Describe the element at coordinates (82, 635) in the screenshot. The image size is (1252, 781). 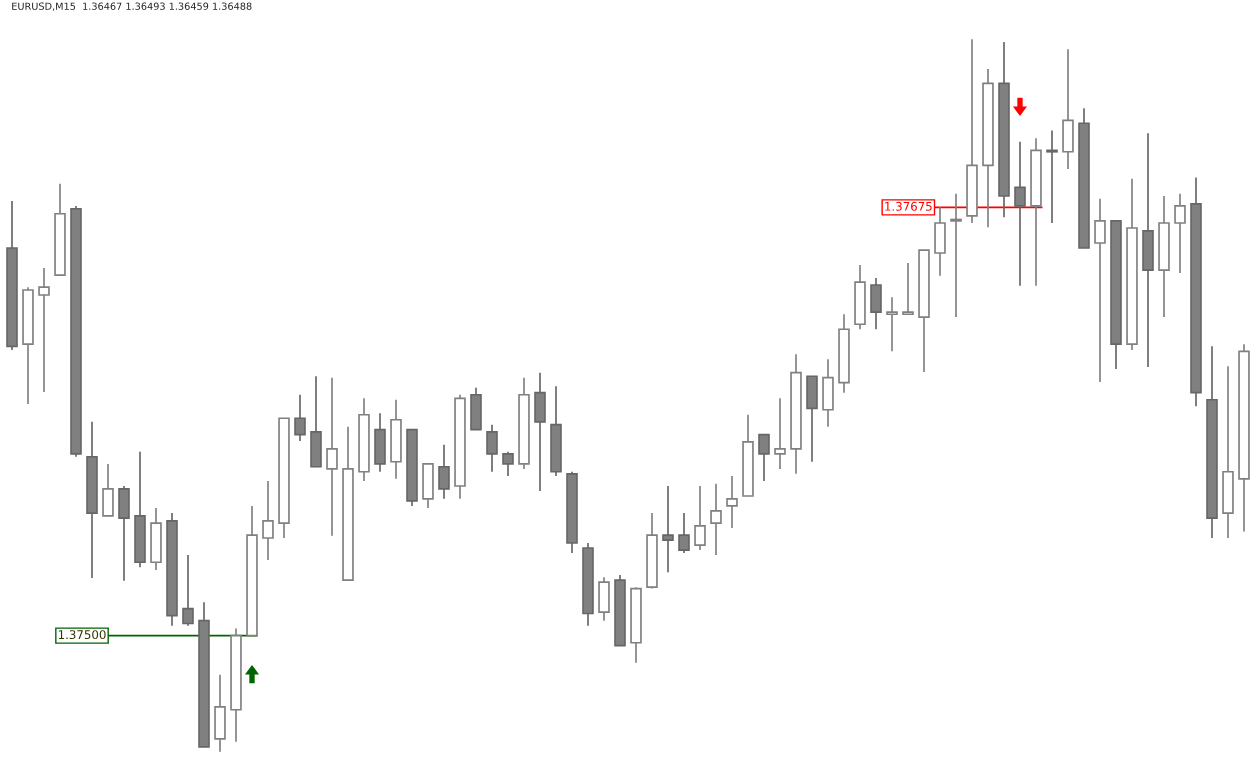
I see `annotation: 1.37500` at that location.